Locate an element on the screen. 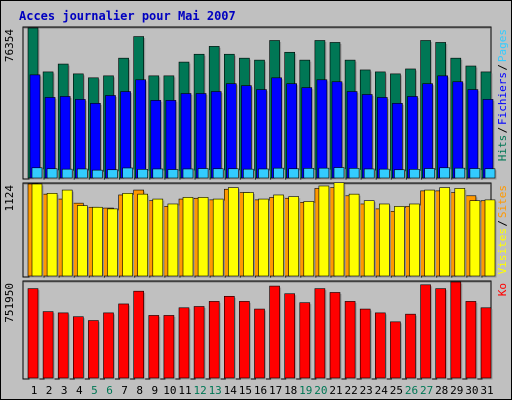 The width and height of the screenshot is (512, 401). x-tick-label: 15 is located at coordinates (245, 390).